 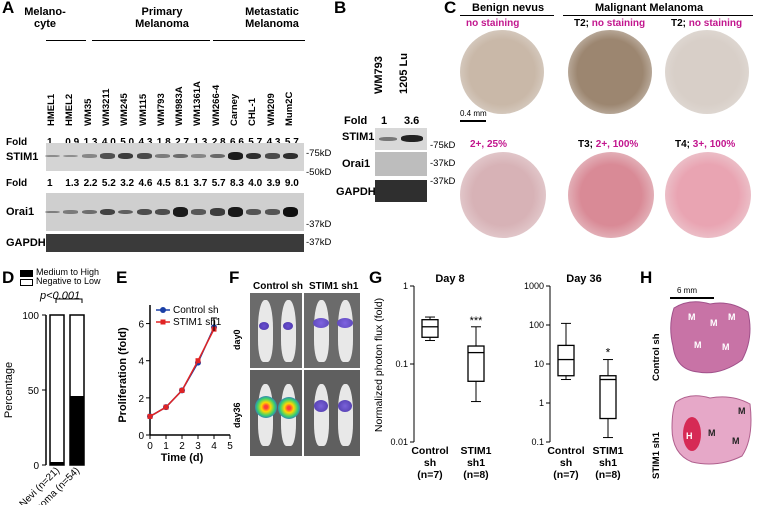 What do you see at coordinates (22, 157) in the screenshot?
I see `row-label-stim1: STIM1` at bounding box center [22, 157].